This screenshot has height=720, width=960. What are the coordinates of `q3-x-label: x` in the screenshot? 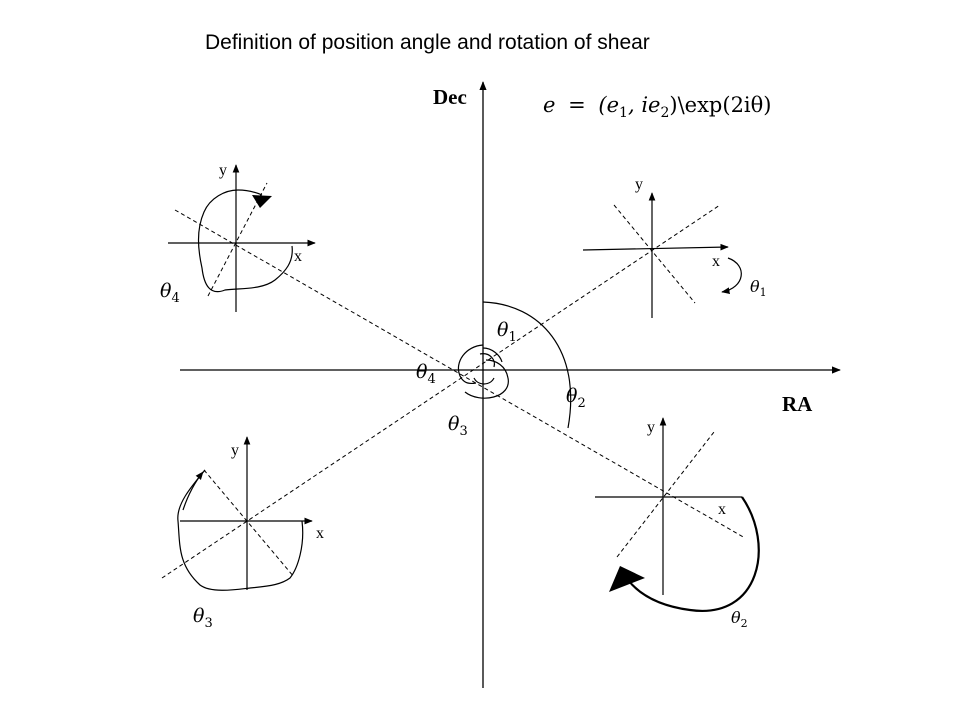 It's located at (320, 533).